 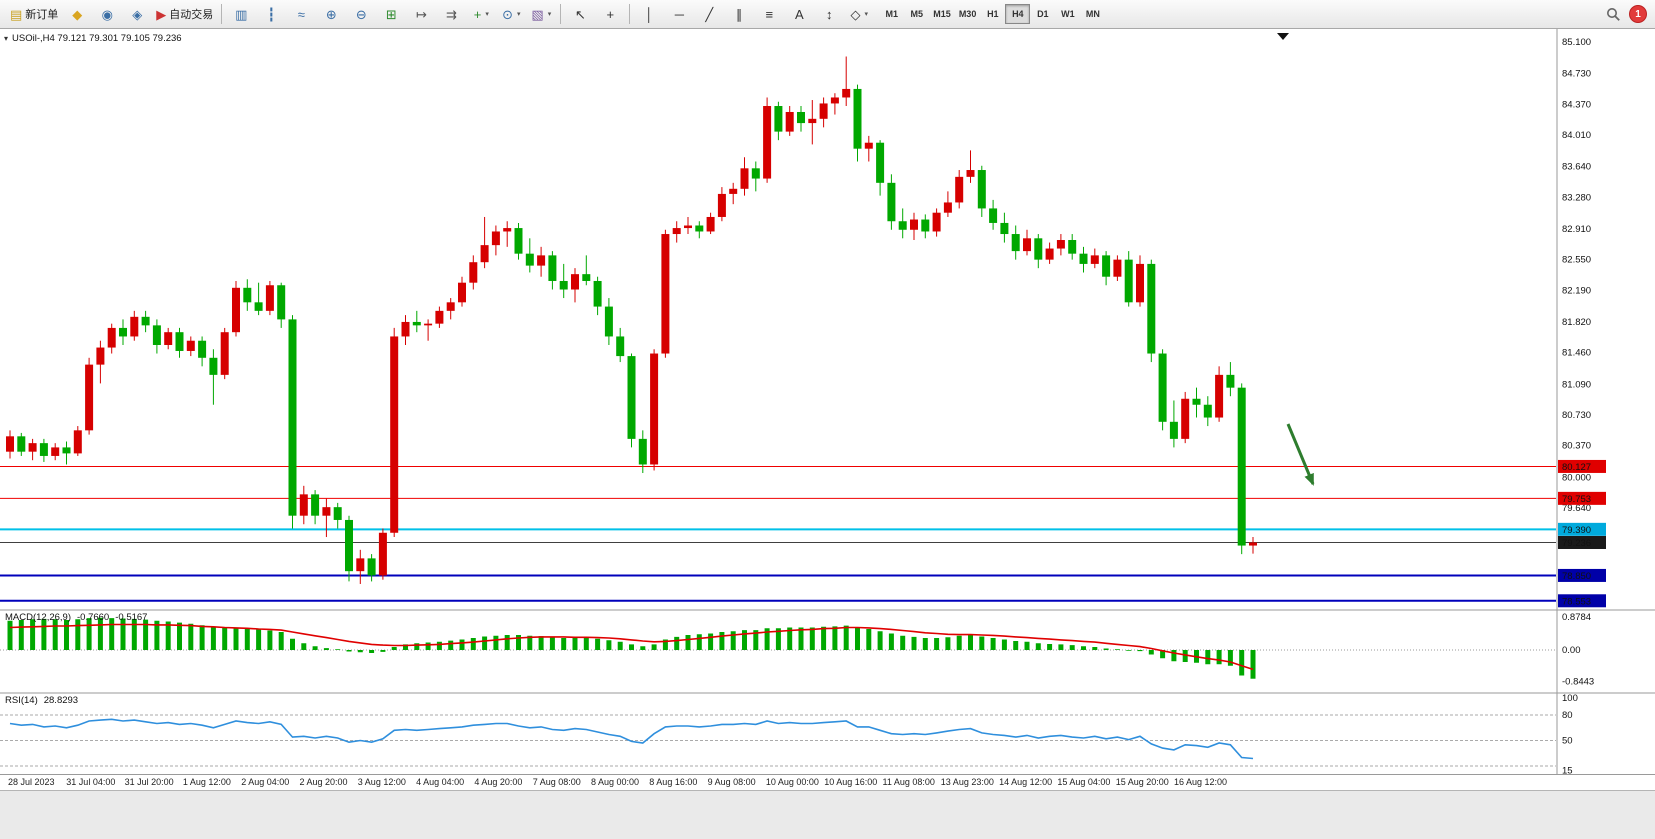 I want to click on crosshair-icon: +, so click(x=610, y=14).